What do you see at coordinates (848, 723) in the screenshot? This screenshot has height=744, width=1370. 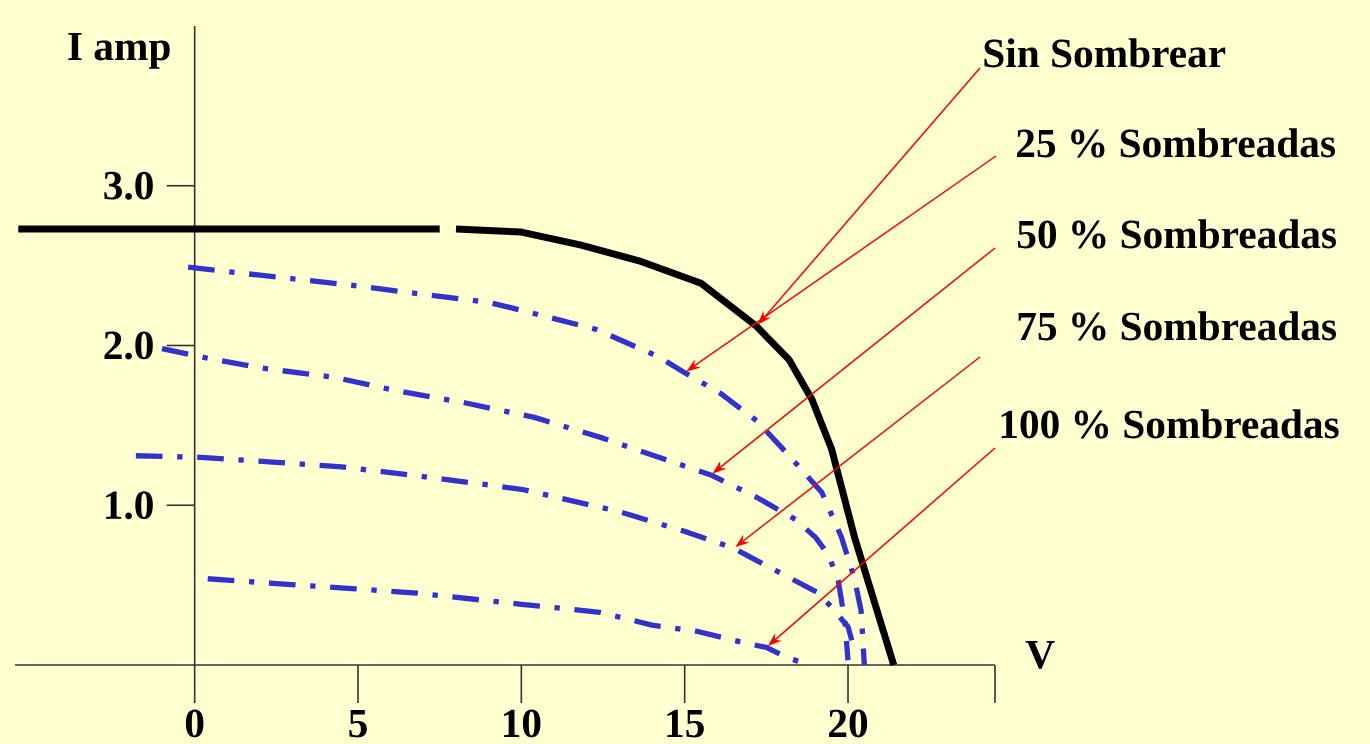 I see `x-tick-label: 20` at bounding box center [848, 723].